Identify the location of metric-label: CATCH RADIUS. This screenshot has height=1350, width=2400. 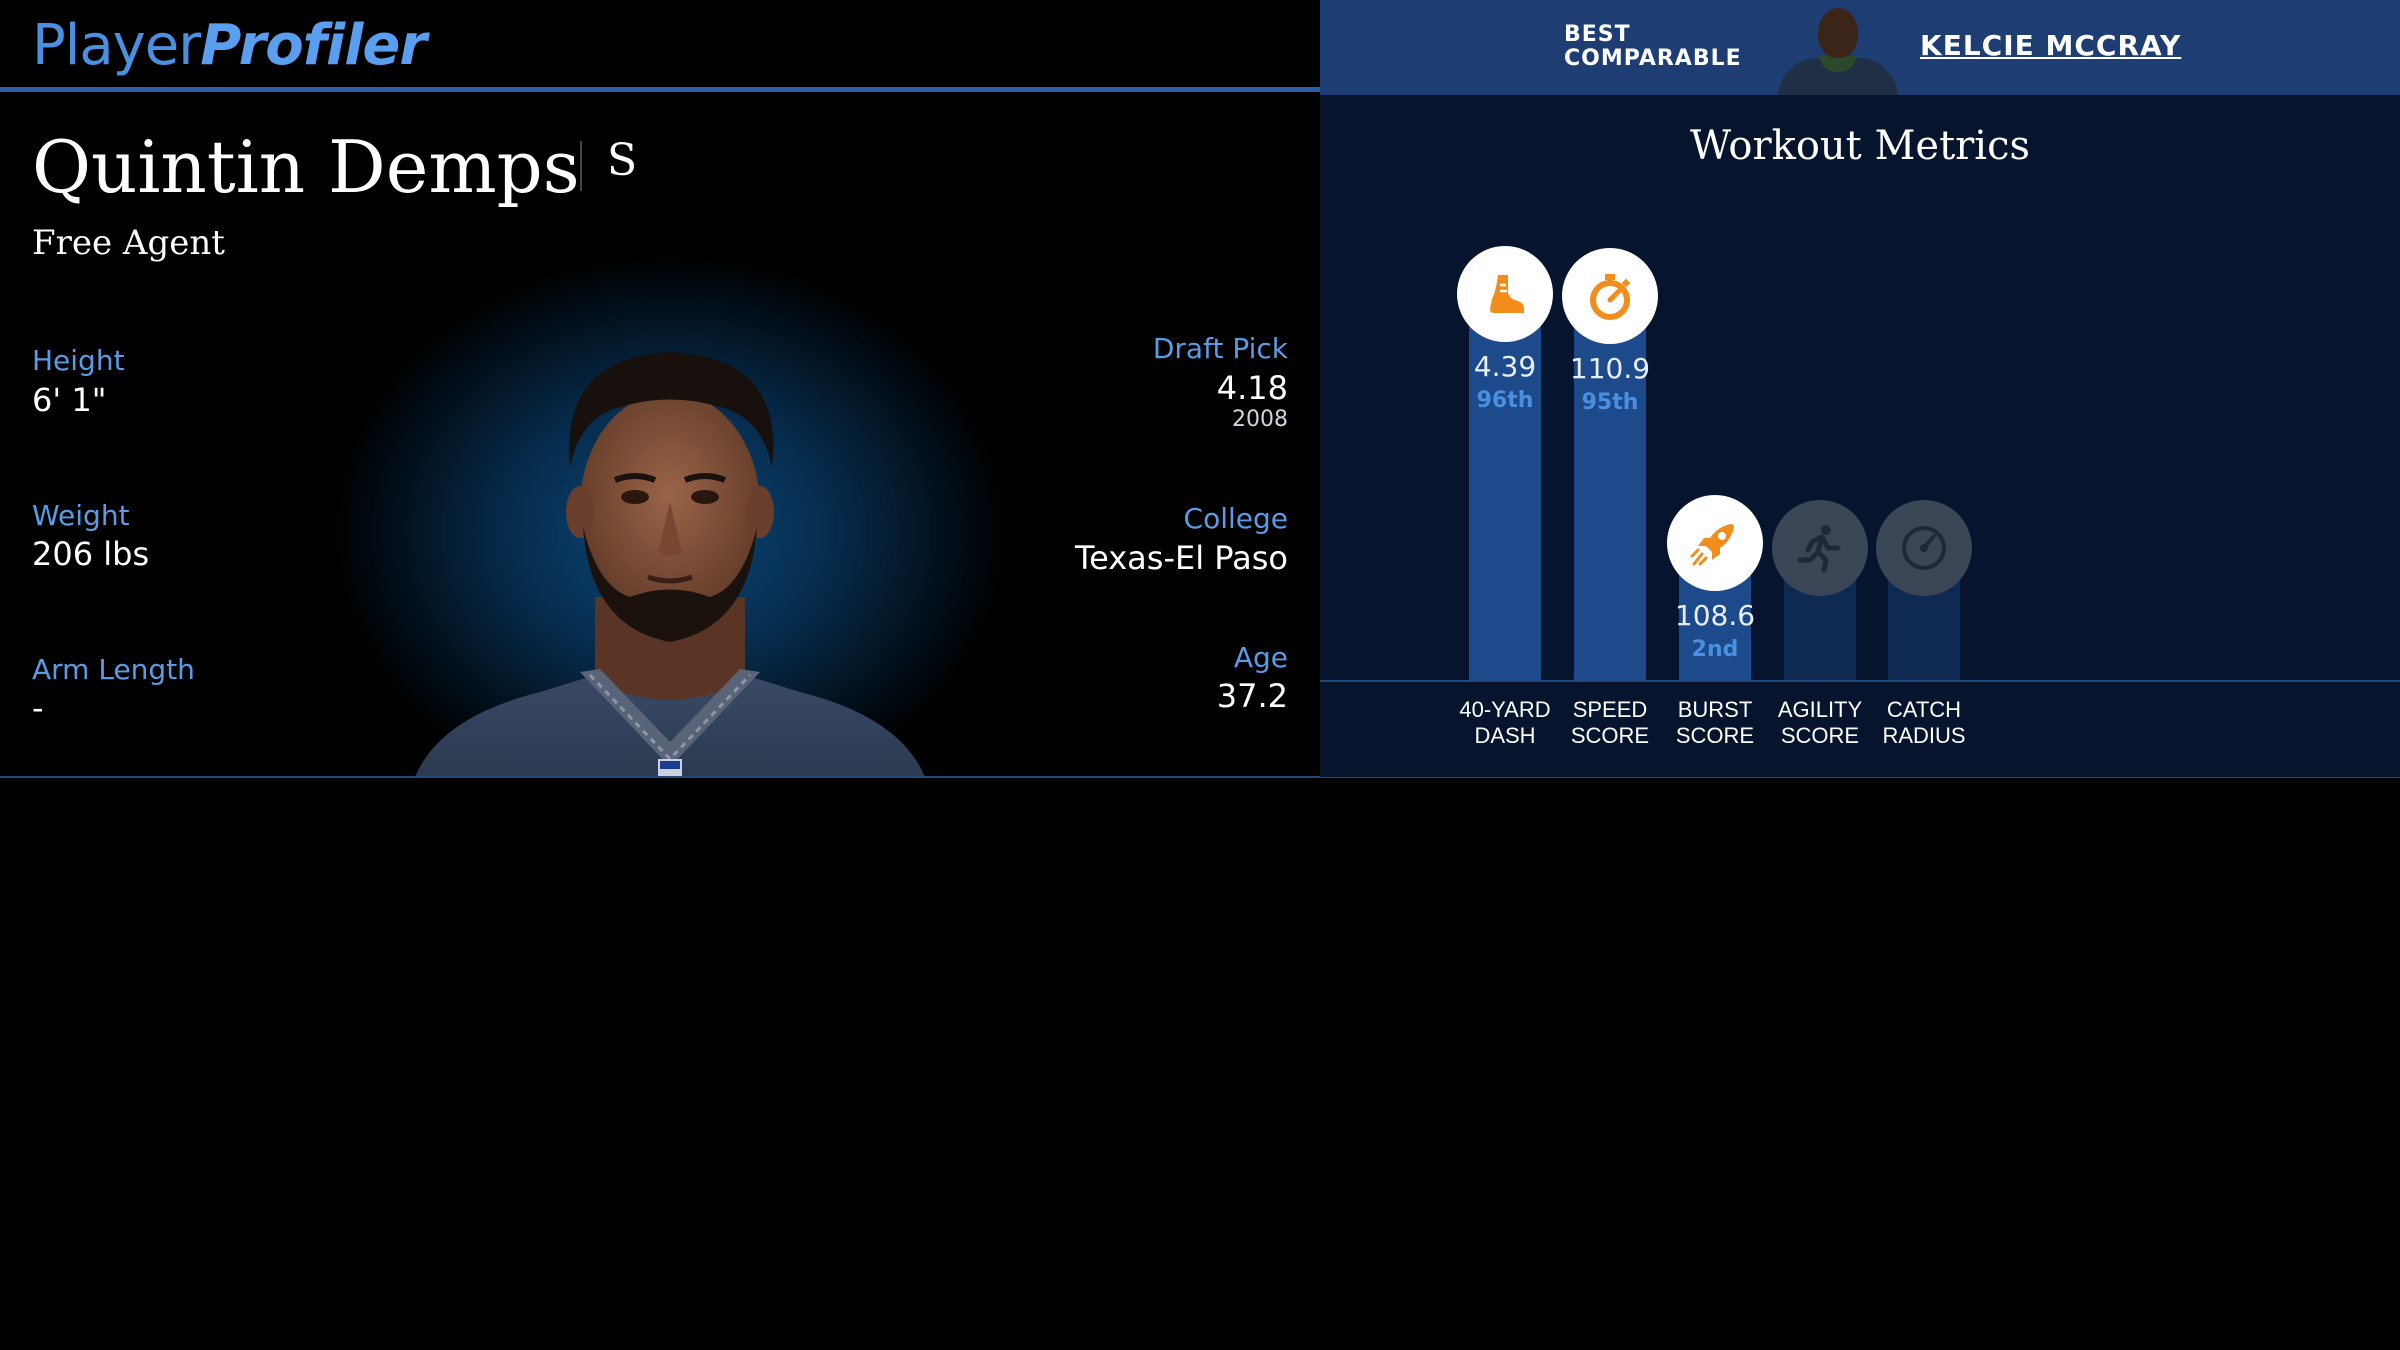
(1924, 722).